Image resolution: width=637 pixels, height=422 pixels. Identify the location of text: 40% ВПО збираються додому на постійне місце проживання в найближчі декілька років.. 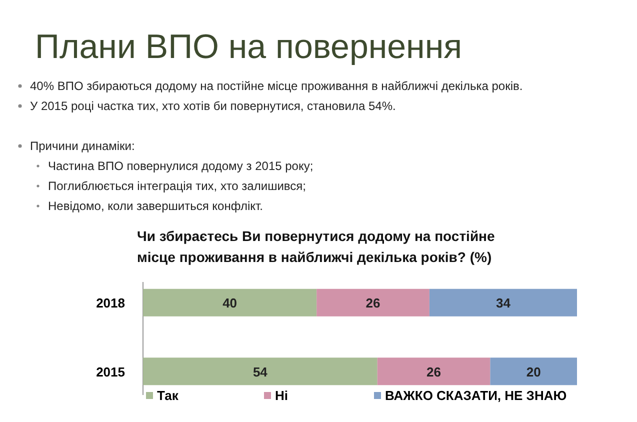
(276, 86).